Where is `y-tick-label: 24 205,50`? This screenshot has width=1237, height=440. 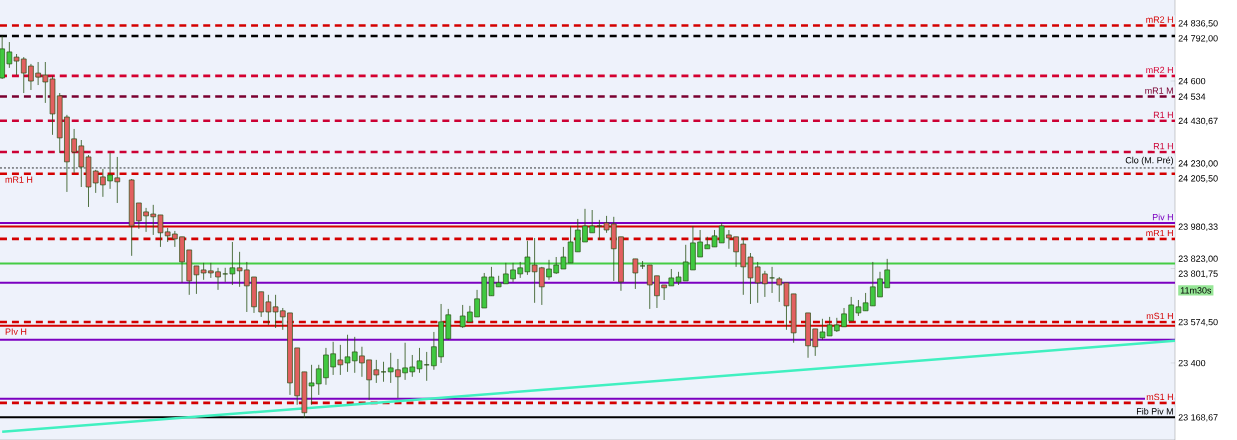
y-tick-label: 24 205,50 is located at coordinates (1198, 179).